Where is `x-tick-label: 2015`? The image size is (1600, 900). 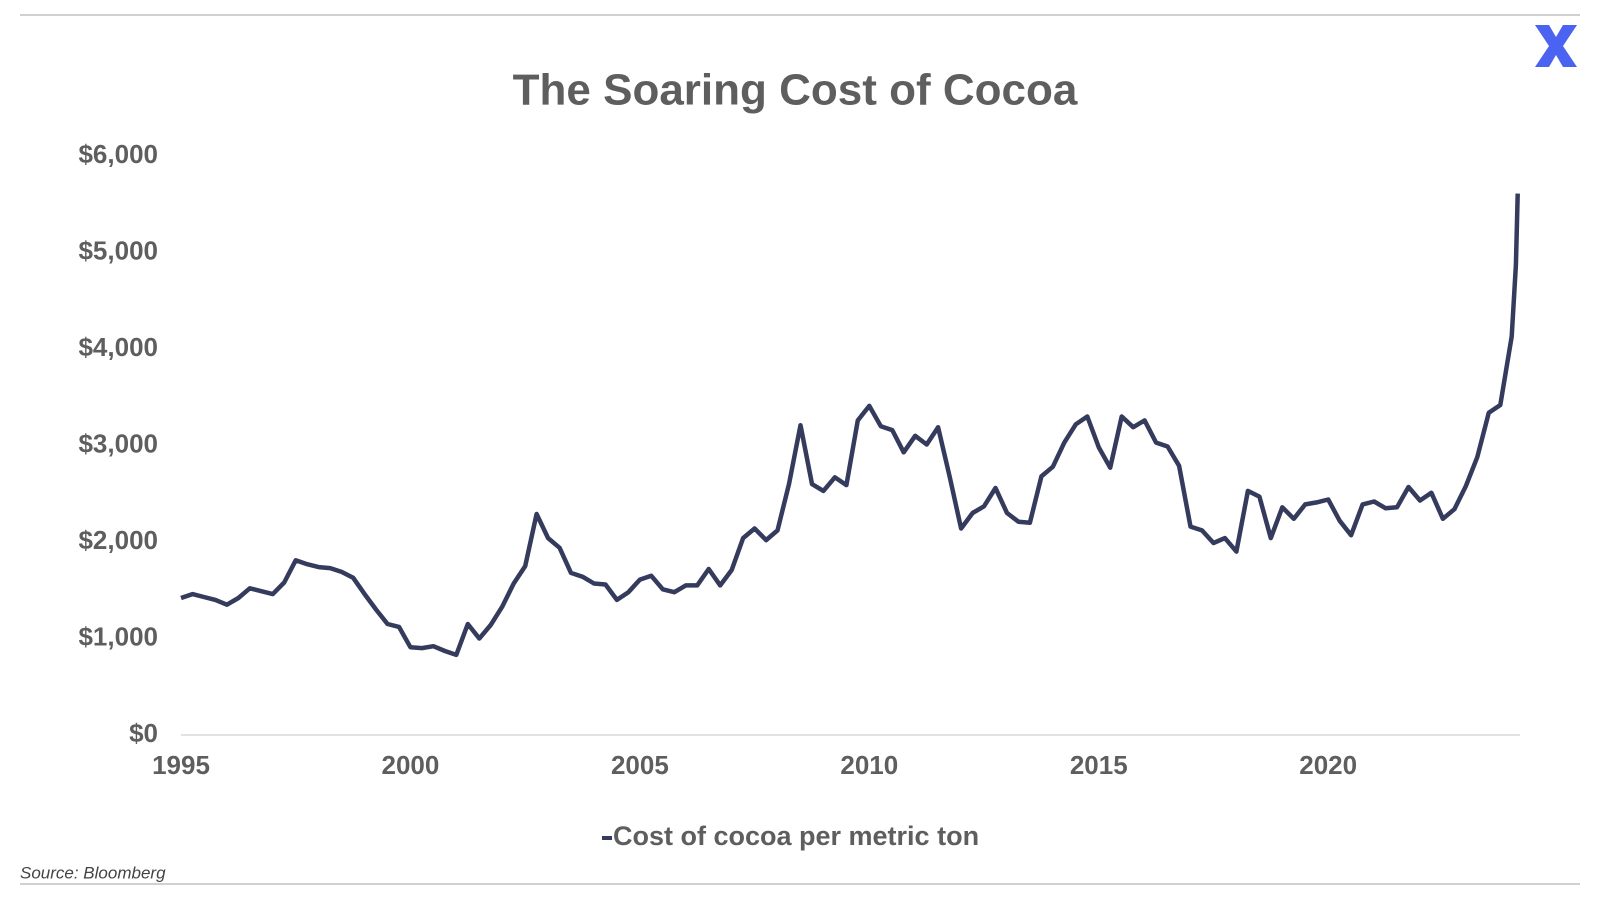
x-tick-label: 2015 is located at coordinates (1099, 765).